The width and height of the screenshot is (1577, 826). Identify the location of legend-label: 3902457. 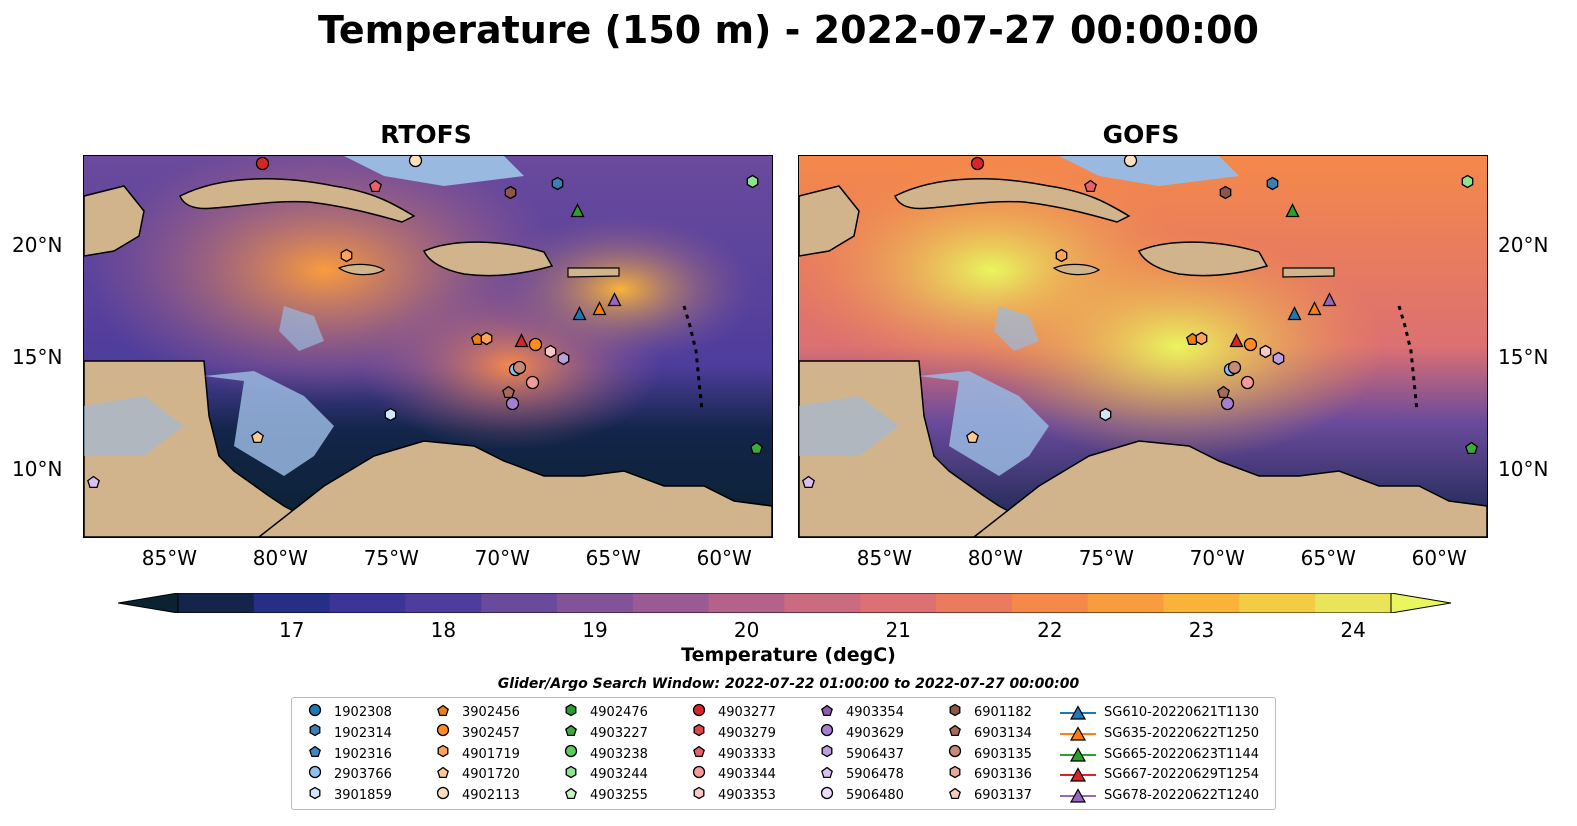
(491, 733).